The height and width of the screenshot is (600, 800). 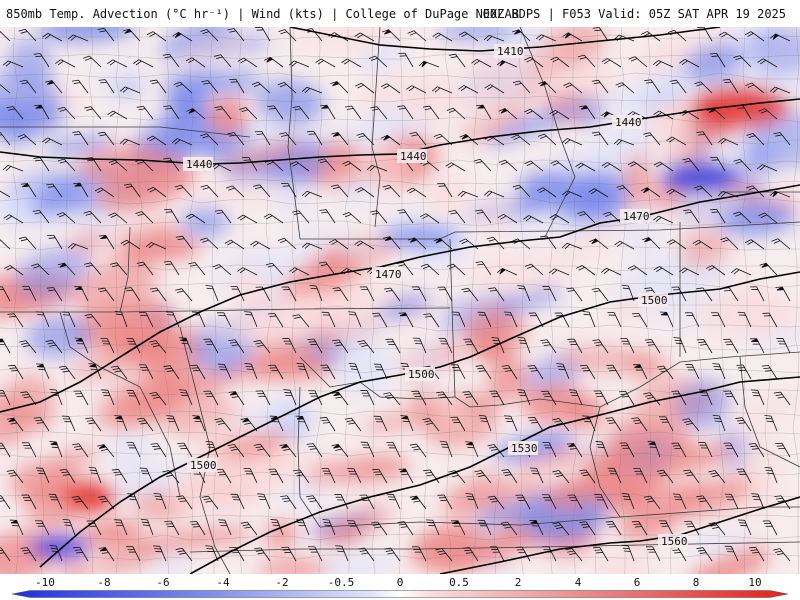 What do you see at coordinates (628, 122) in the screenshot?
I see `contour-label-1440-c: 1440` at bounding box center [628, 122].